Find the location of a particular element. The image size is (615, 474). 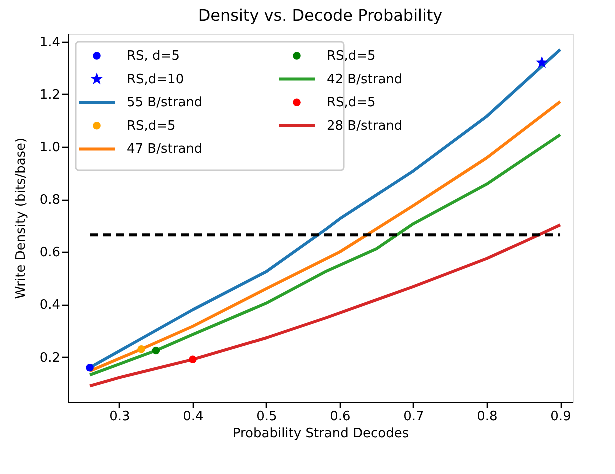

legend-label: RS,d=10 is located at coordinates (155, 80).